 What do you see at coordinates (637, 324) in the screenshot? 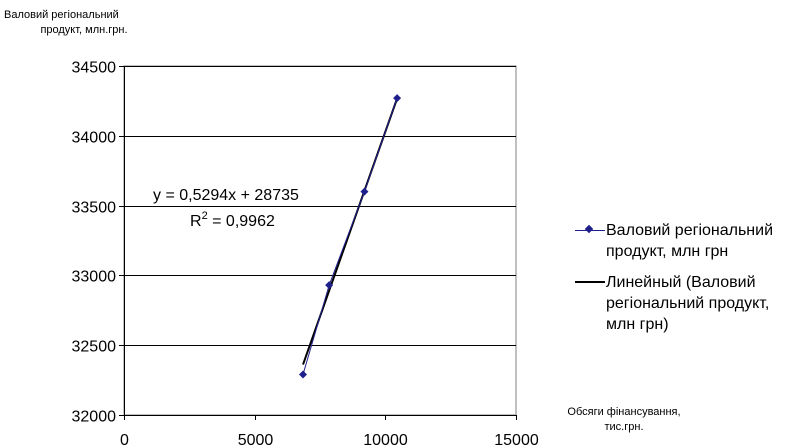
I see `legend-trendline-label-line3: млн грн)` at bounding box center [637, 324].